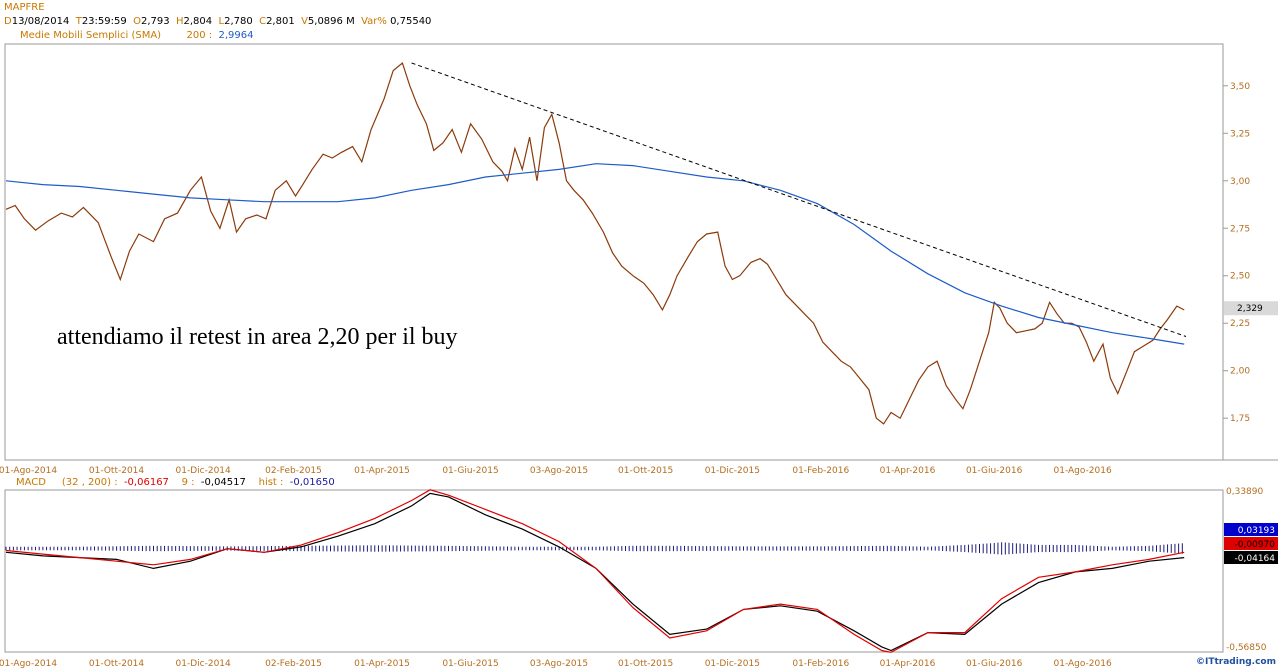 This screenshot has width=1278, height=668. I want to click on close-value: 2,801, so click(280, 21).